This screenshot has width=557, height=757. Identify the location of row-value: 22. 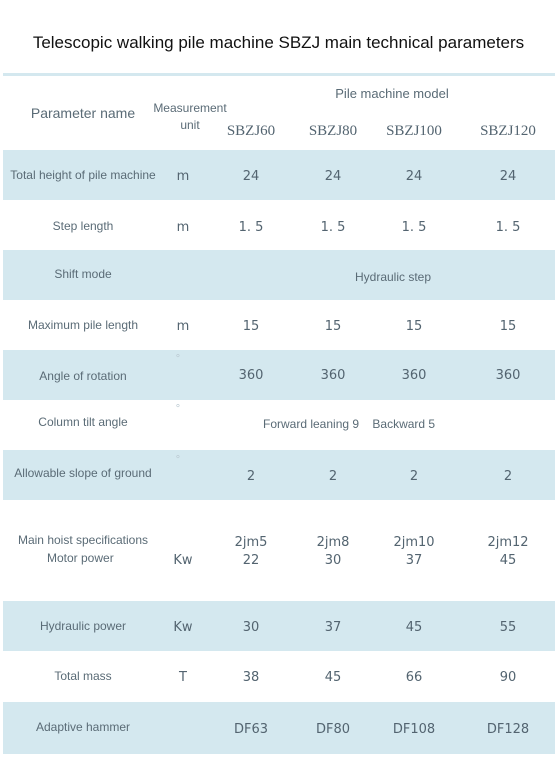
(251, 560).